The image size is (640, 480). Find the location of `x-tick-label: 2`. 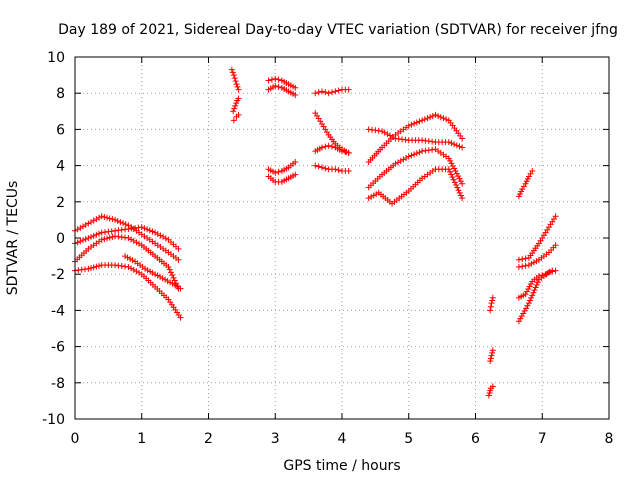

x-tick-label: 2 is located at coordinates (208, 439).